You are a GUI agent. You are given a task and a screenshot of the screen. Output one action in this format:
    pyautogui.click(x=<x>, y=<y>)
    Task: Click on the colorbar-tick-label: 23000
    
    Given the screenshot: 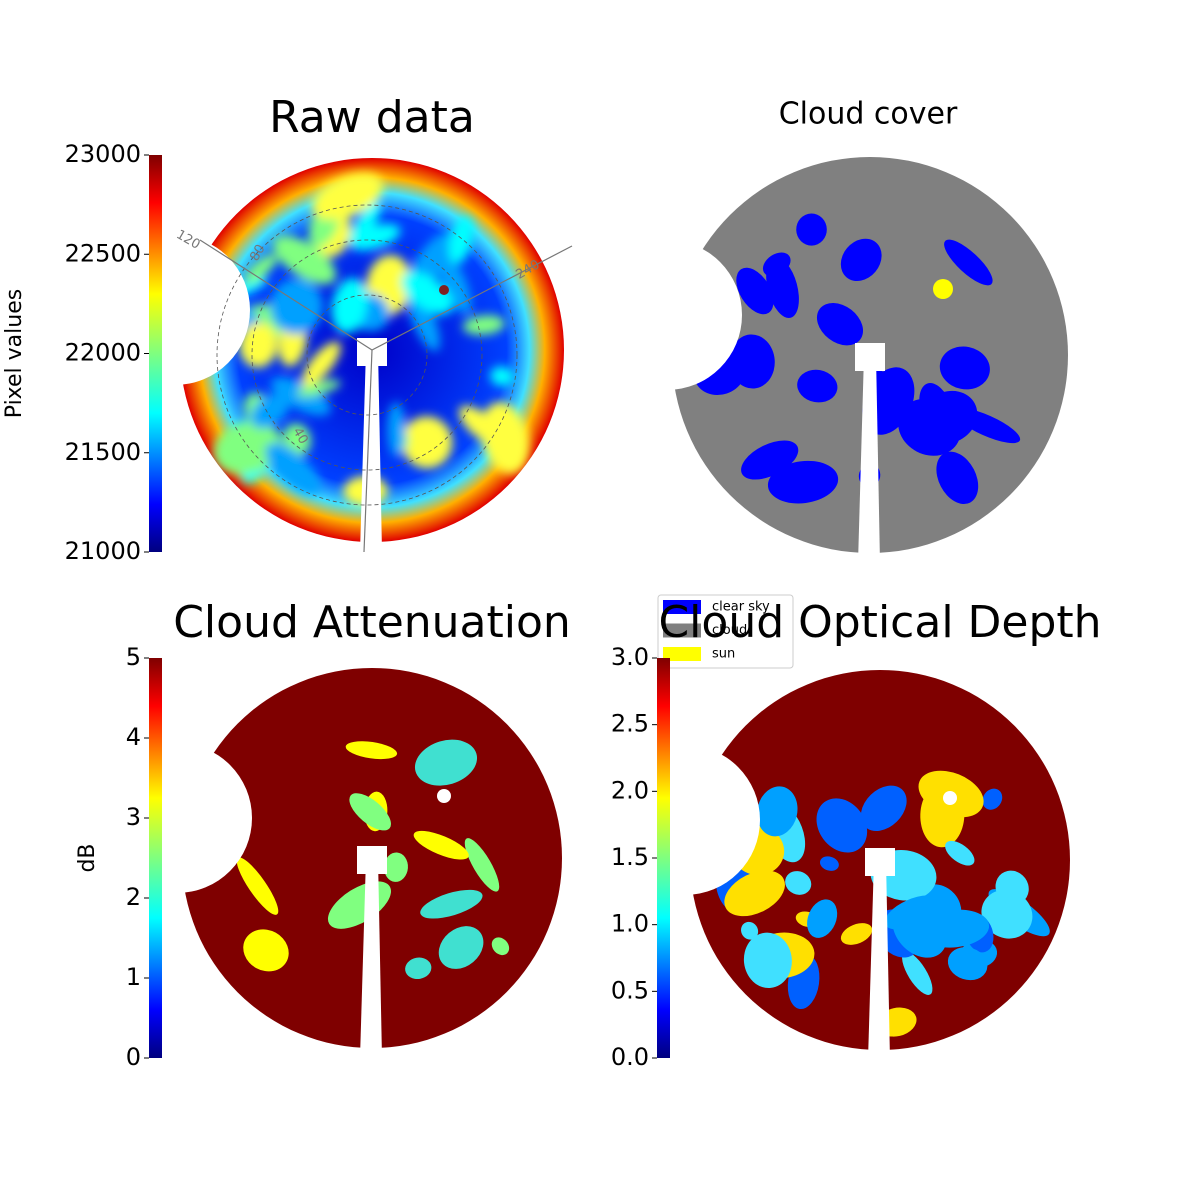 What is the action you would take?
    pyautogui.click(x=103, y=154)
    